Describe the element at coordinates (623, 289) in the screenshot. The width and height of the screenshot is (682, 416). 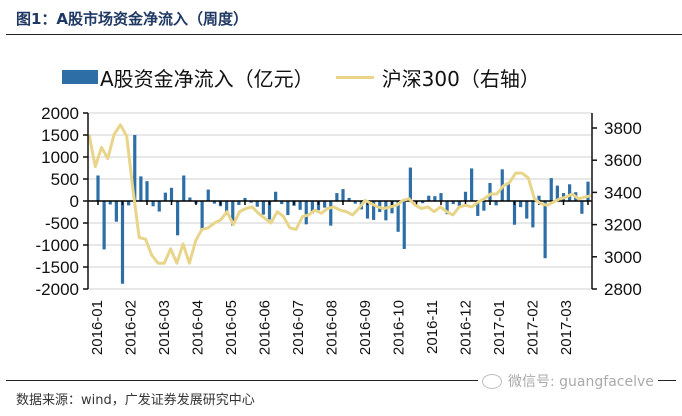
I see `right-tick-label: 2800` at that location.